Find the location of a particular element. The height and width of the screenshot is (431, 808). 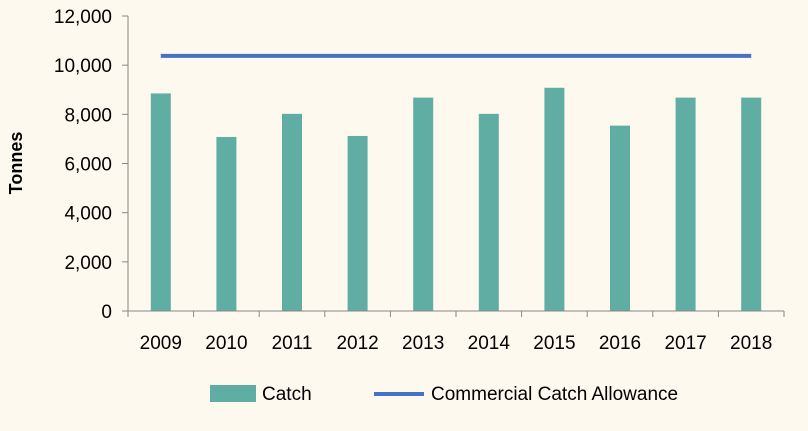

y-axis-ticks: 0 2,000 4,000 6,000 8,000 10,000 12,000 is located at coordinates (91, 165).